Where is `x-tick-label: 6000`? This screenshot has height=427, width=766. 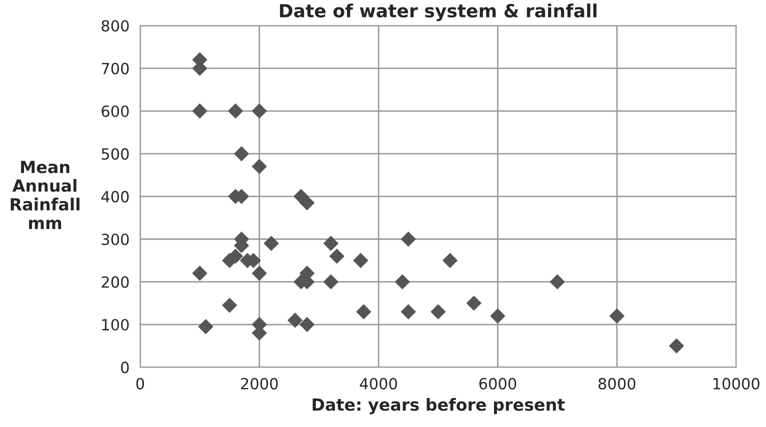
x-tick-label: 6000 is located at coordinates (497, 384).